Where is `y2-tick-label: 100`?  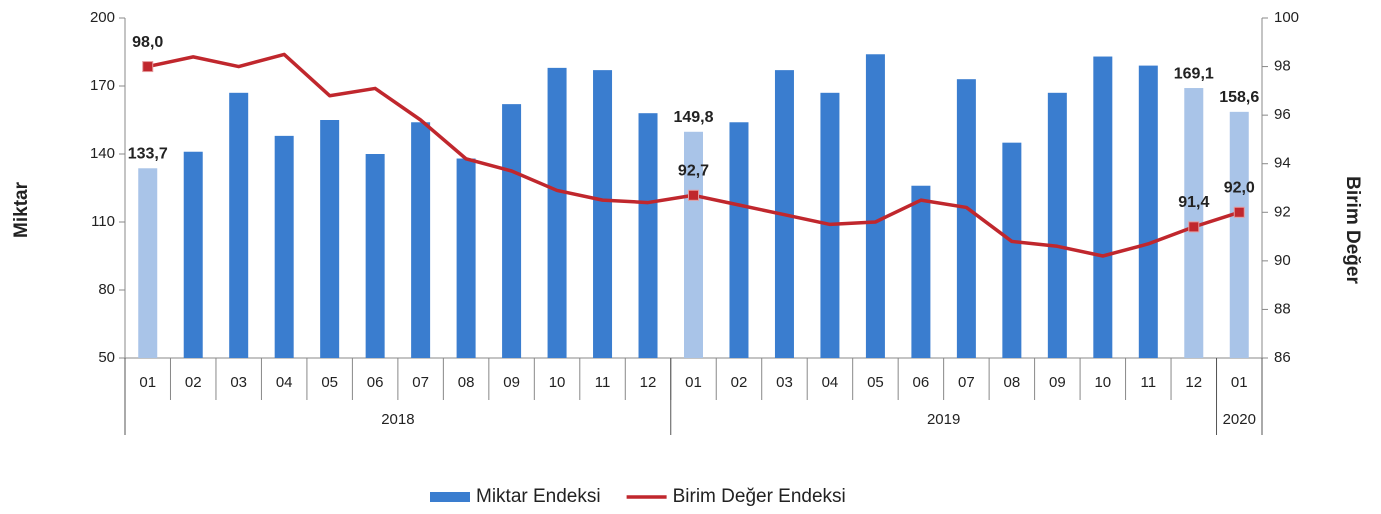
y2-tick-label: 100 is located at coordinates (1286, 17).